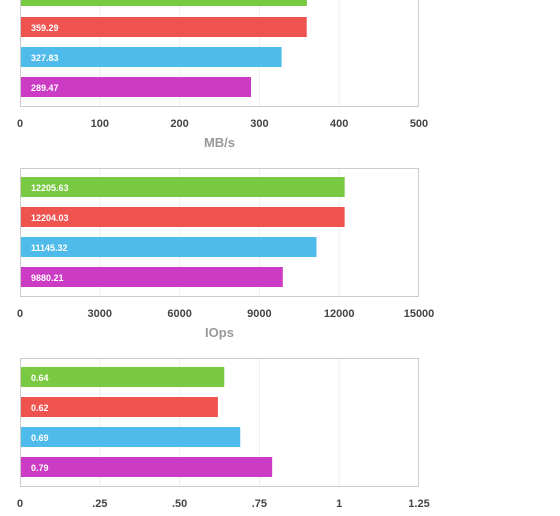 The width and height of the screenshot is (560, 516). What do you see at coordinates (179, 314) in the screenshot?
I see `chart-2-x-tick-label: 6000` at bounding box center [179, 314].